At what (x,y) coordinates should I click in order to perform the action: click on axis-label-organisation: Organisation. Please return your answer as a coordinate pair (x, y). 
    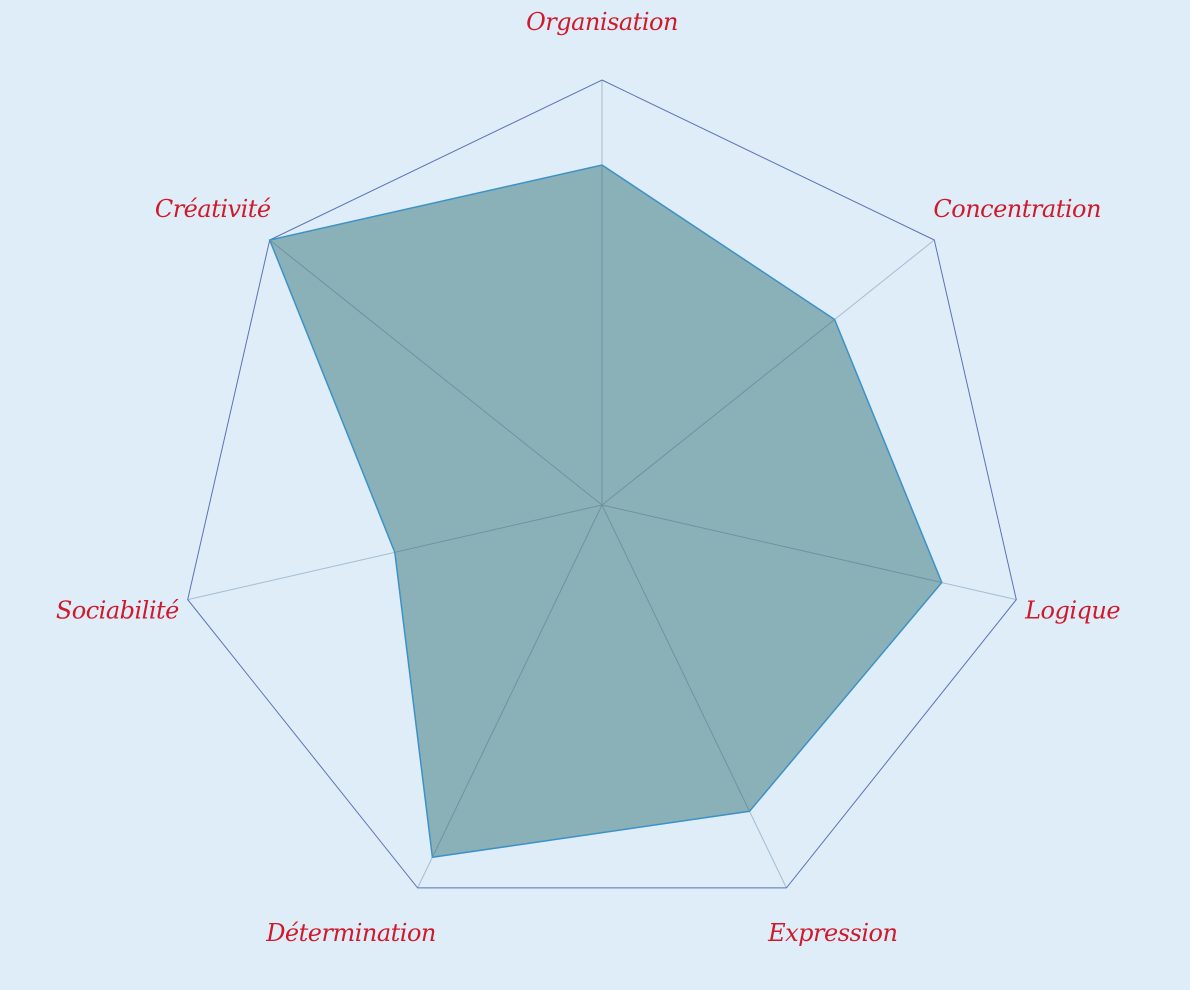
    Looking at the image, I should click on (602, 22).